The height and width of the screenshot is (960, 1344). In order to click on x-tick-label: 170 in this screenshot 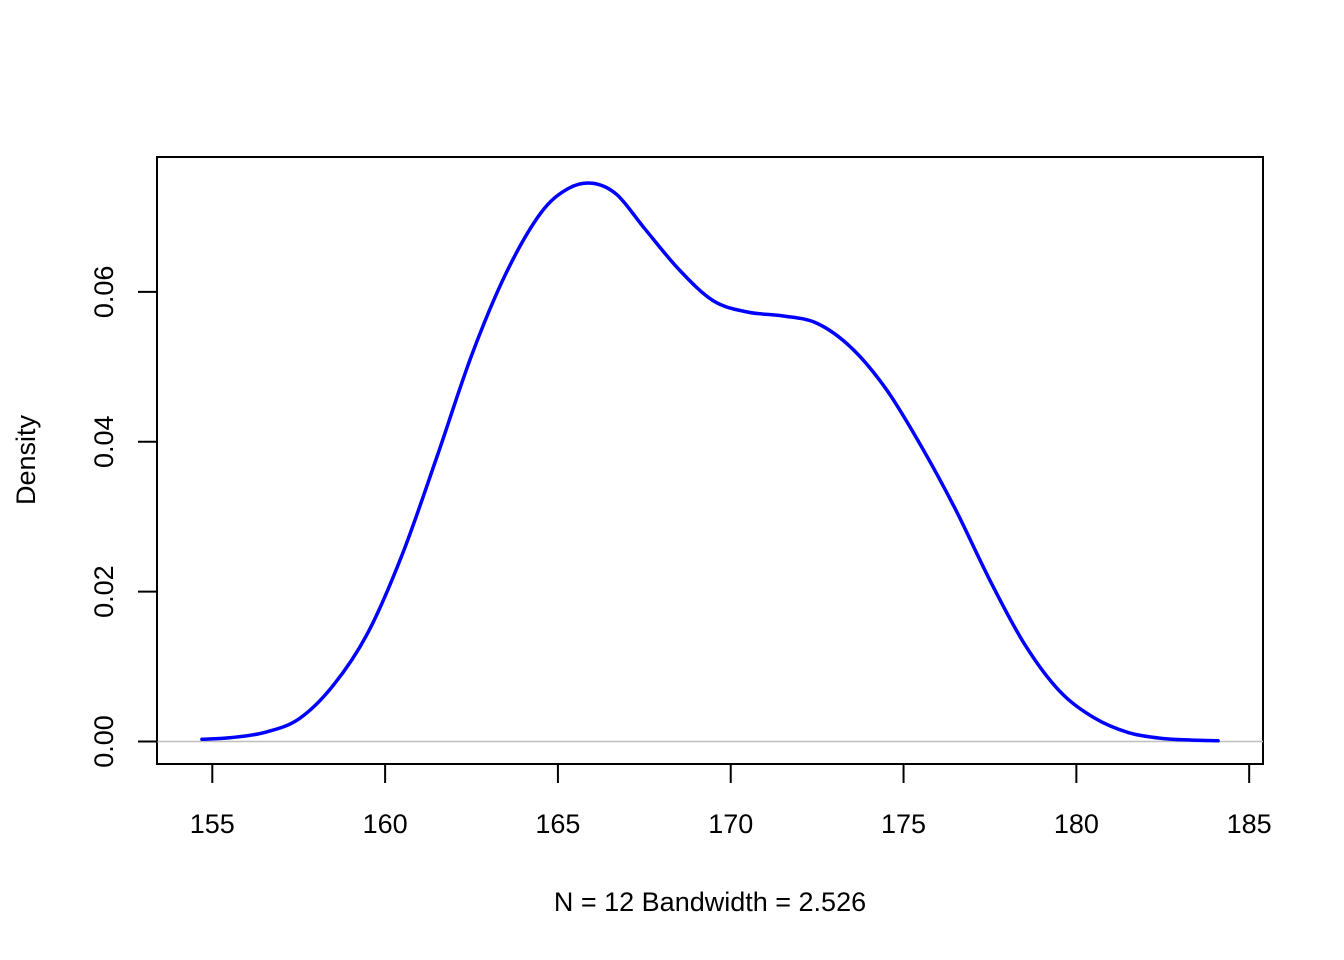, I will do `click(730, 824)`.